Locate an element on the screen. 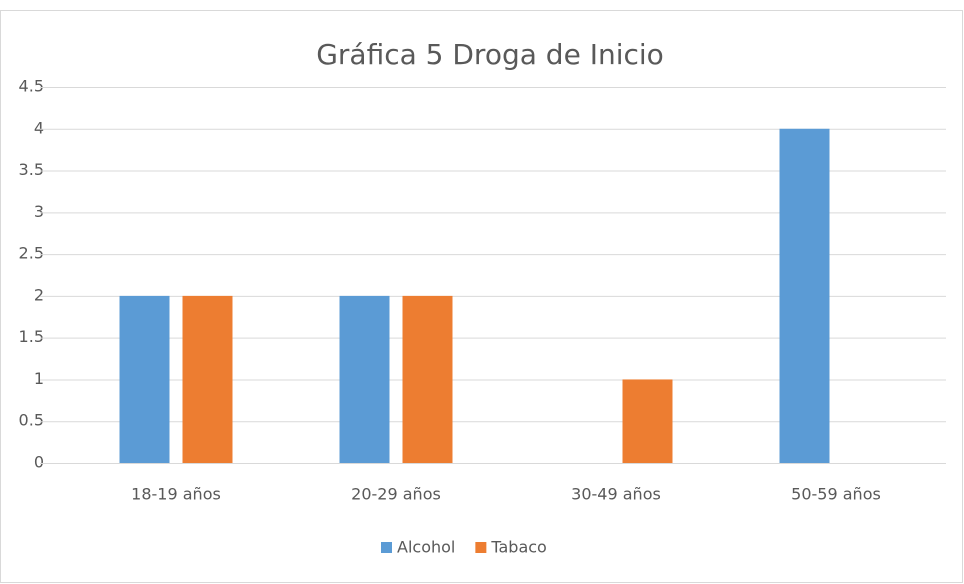 This screenshot has height=584, width=964. legend-label: Tabaco is located at coordinates (518, 547).